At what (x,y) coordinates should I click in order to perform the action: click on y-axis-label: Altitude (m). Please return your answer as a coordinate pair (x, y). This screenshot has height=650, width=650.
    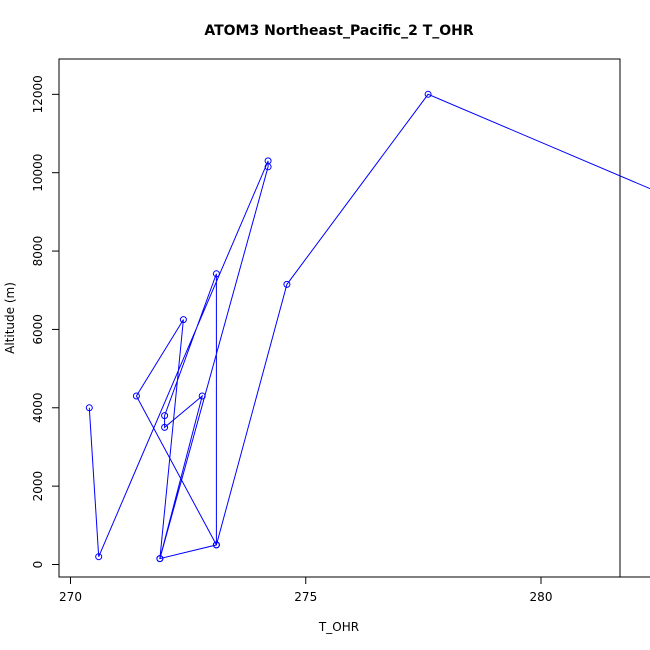
    Looking at the image, I should click on (10, 318).